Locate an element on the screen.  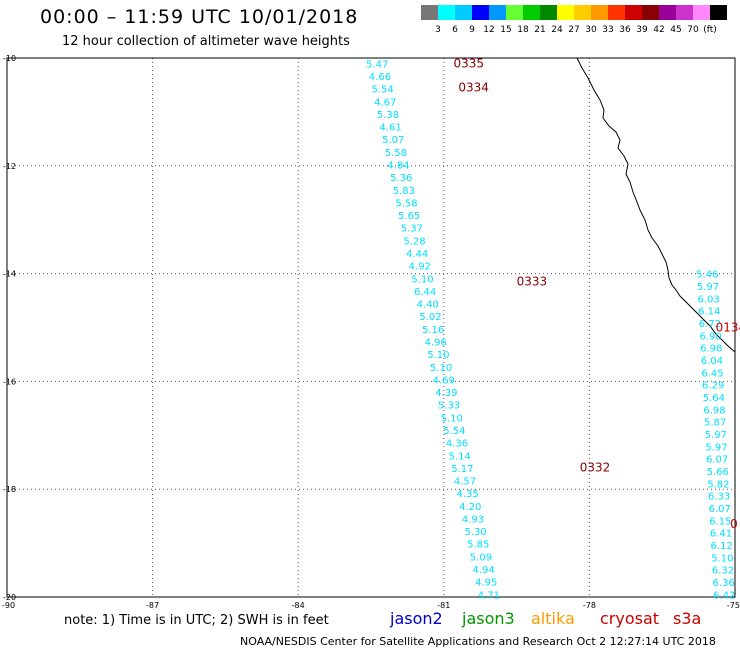
pass-time-label: 0134 is located at coordinates (728, 328).